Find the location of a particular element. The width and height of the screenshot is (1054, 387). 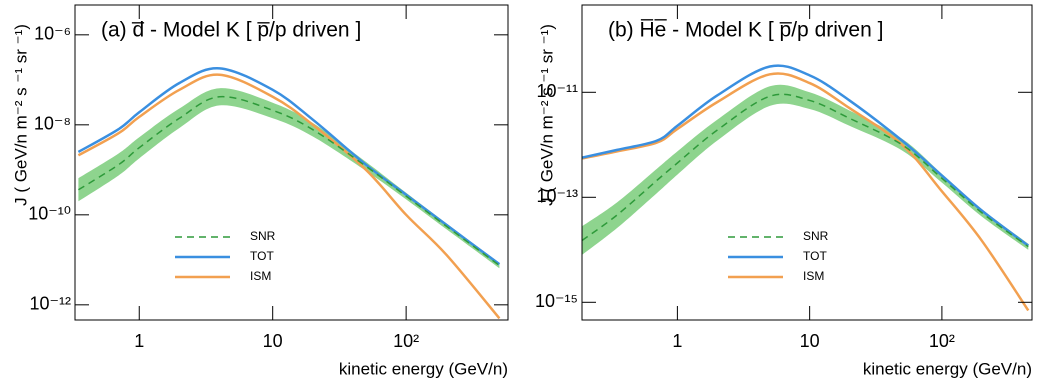

y-tick-label: 10⁻¹⁵ is located at coordinates (556, 301).